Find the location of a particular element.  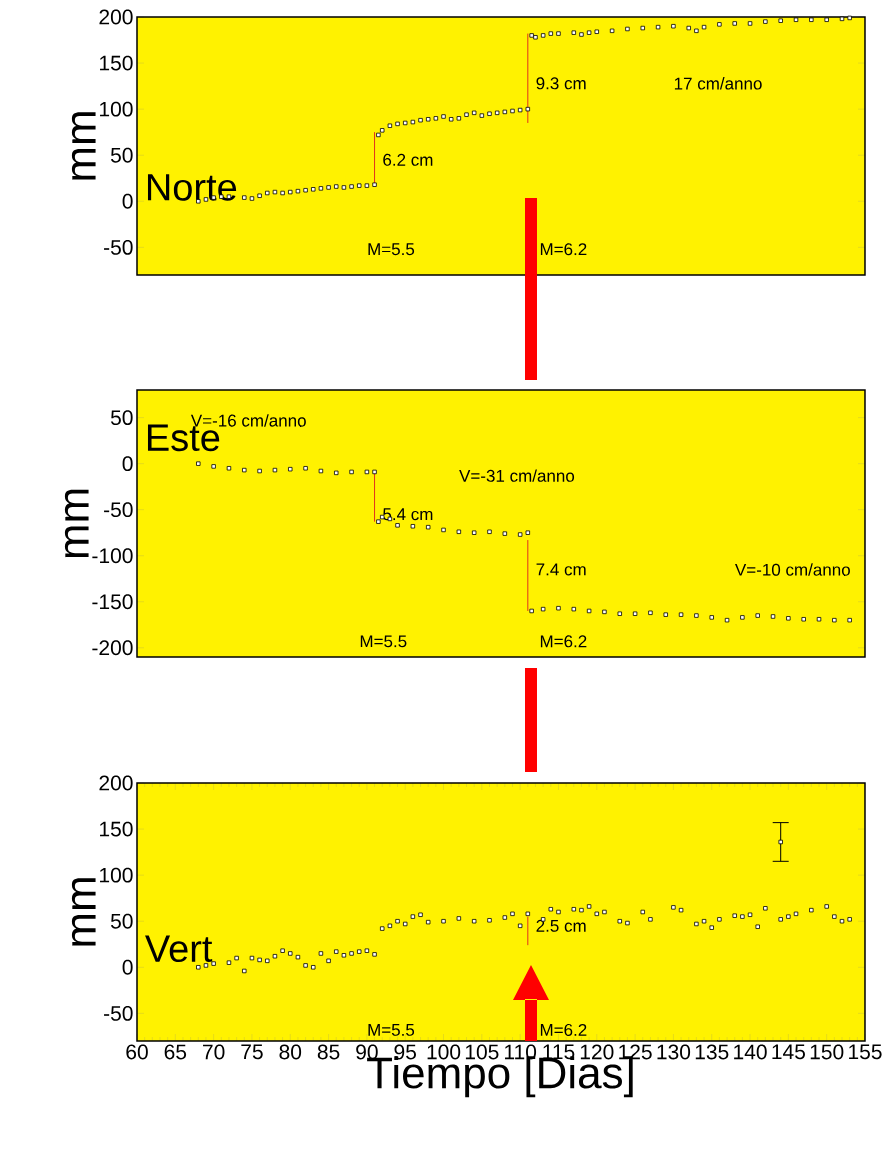

x-tick-label: 150 is located at coordinates (827, 1052).